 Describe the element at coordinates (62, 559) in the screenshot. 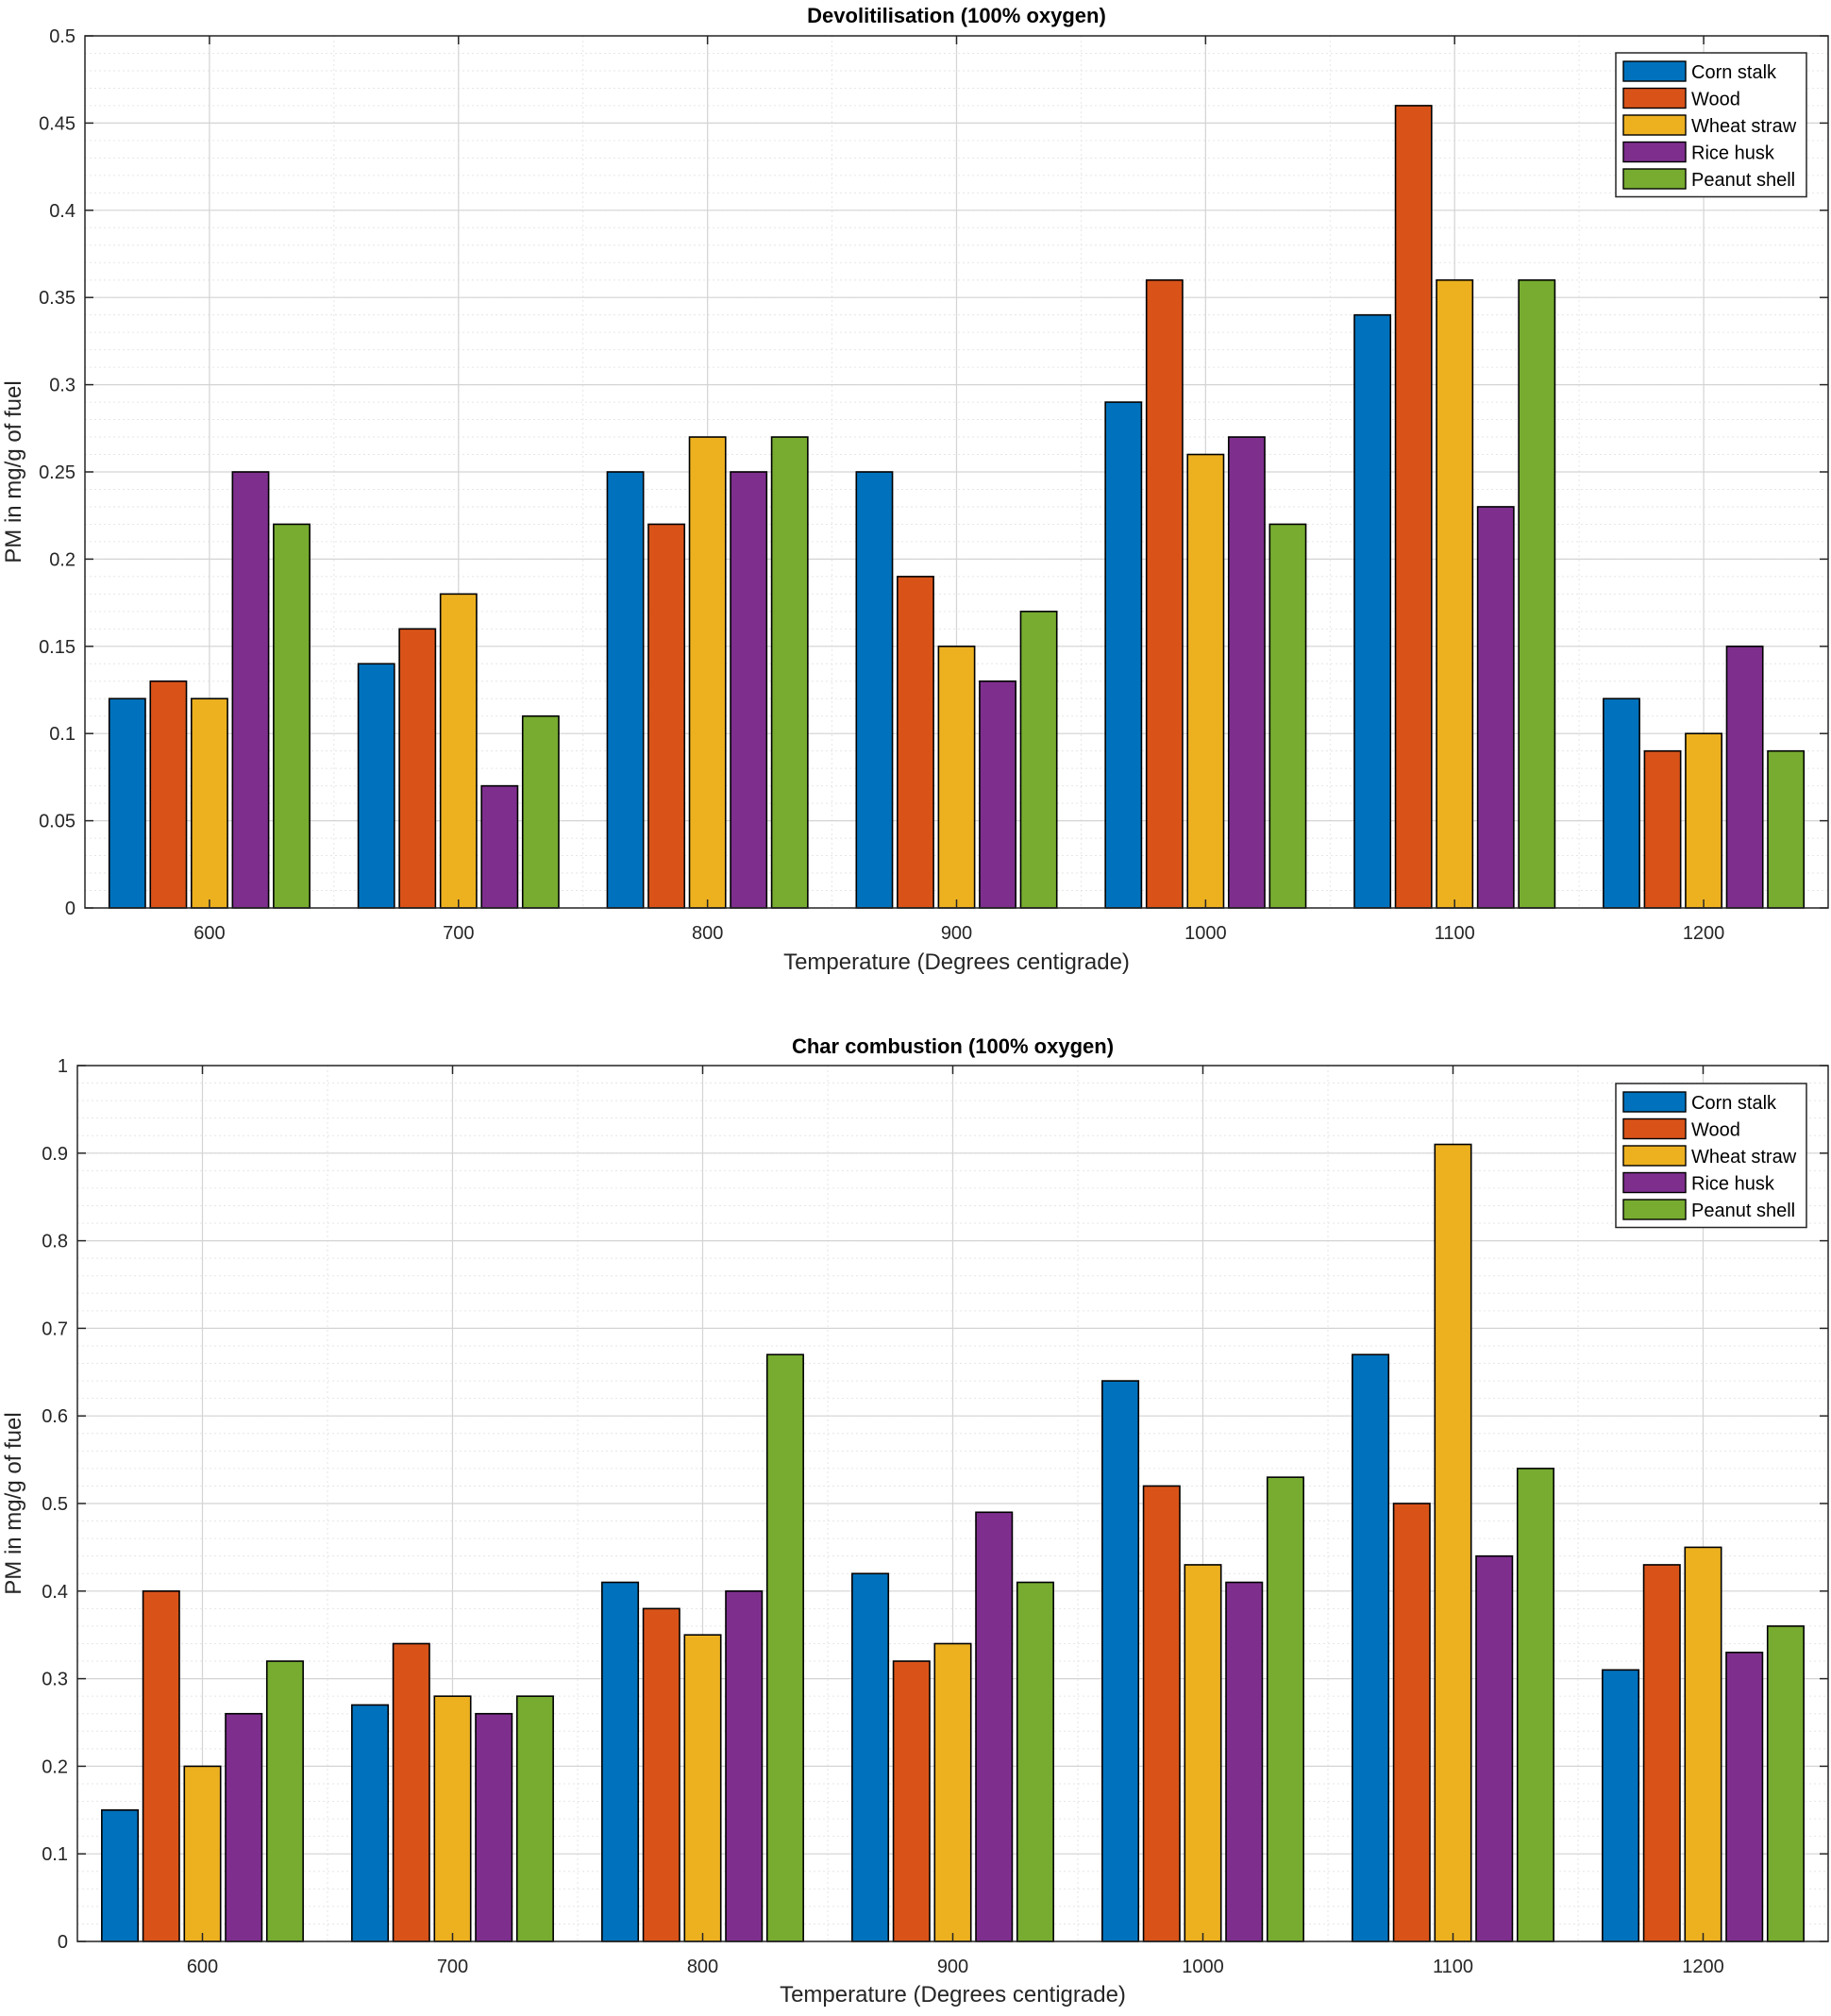

I see `y-tick-label: 0.2` at that location.